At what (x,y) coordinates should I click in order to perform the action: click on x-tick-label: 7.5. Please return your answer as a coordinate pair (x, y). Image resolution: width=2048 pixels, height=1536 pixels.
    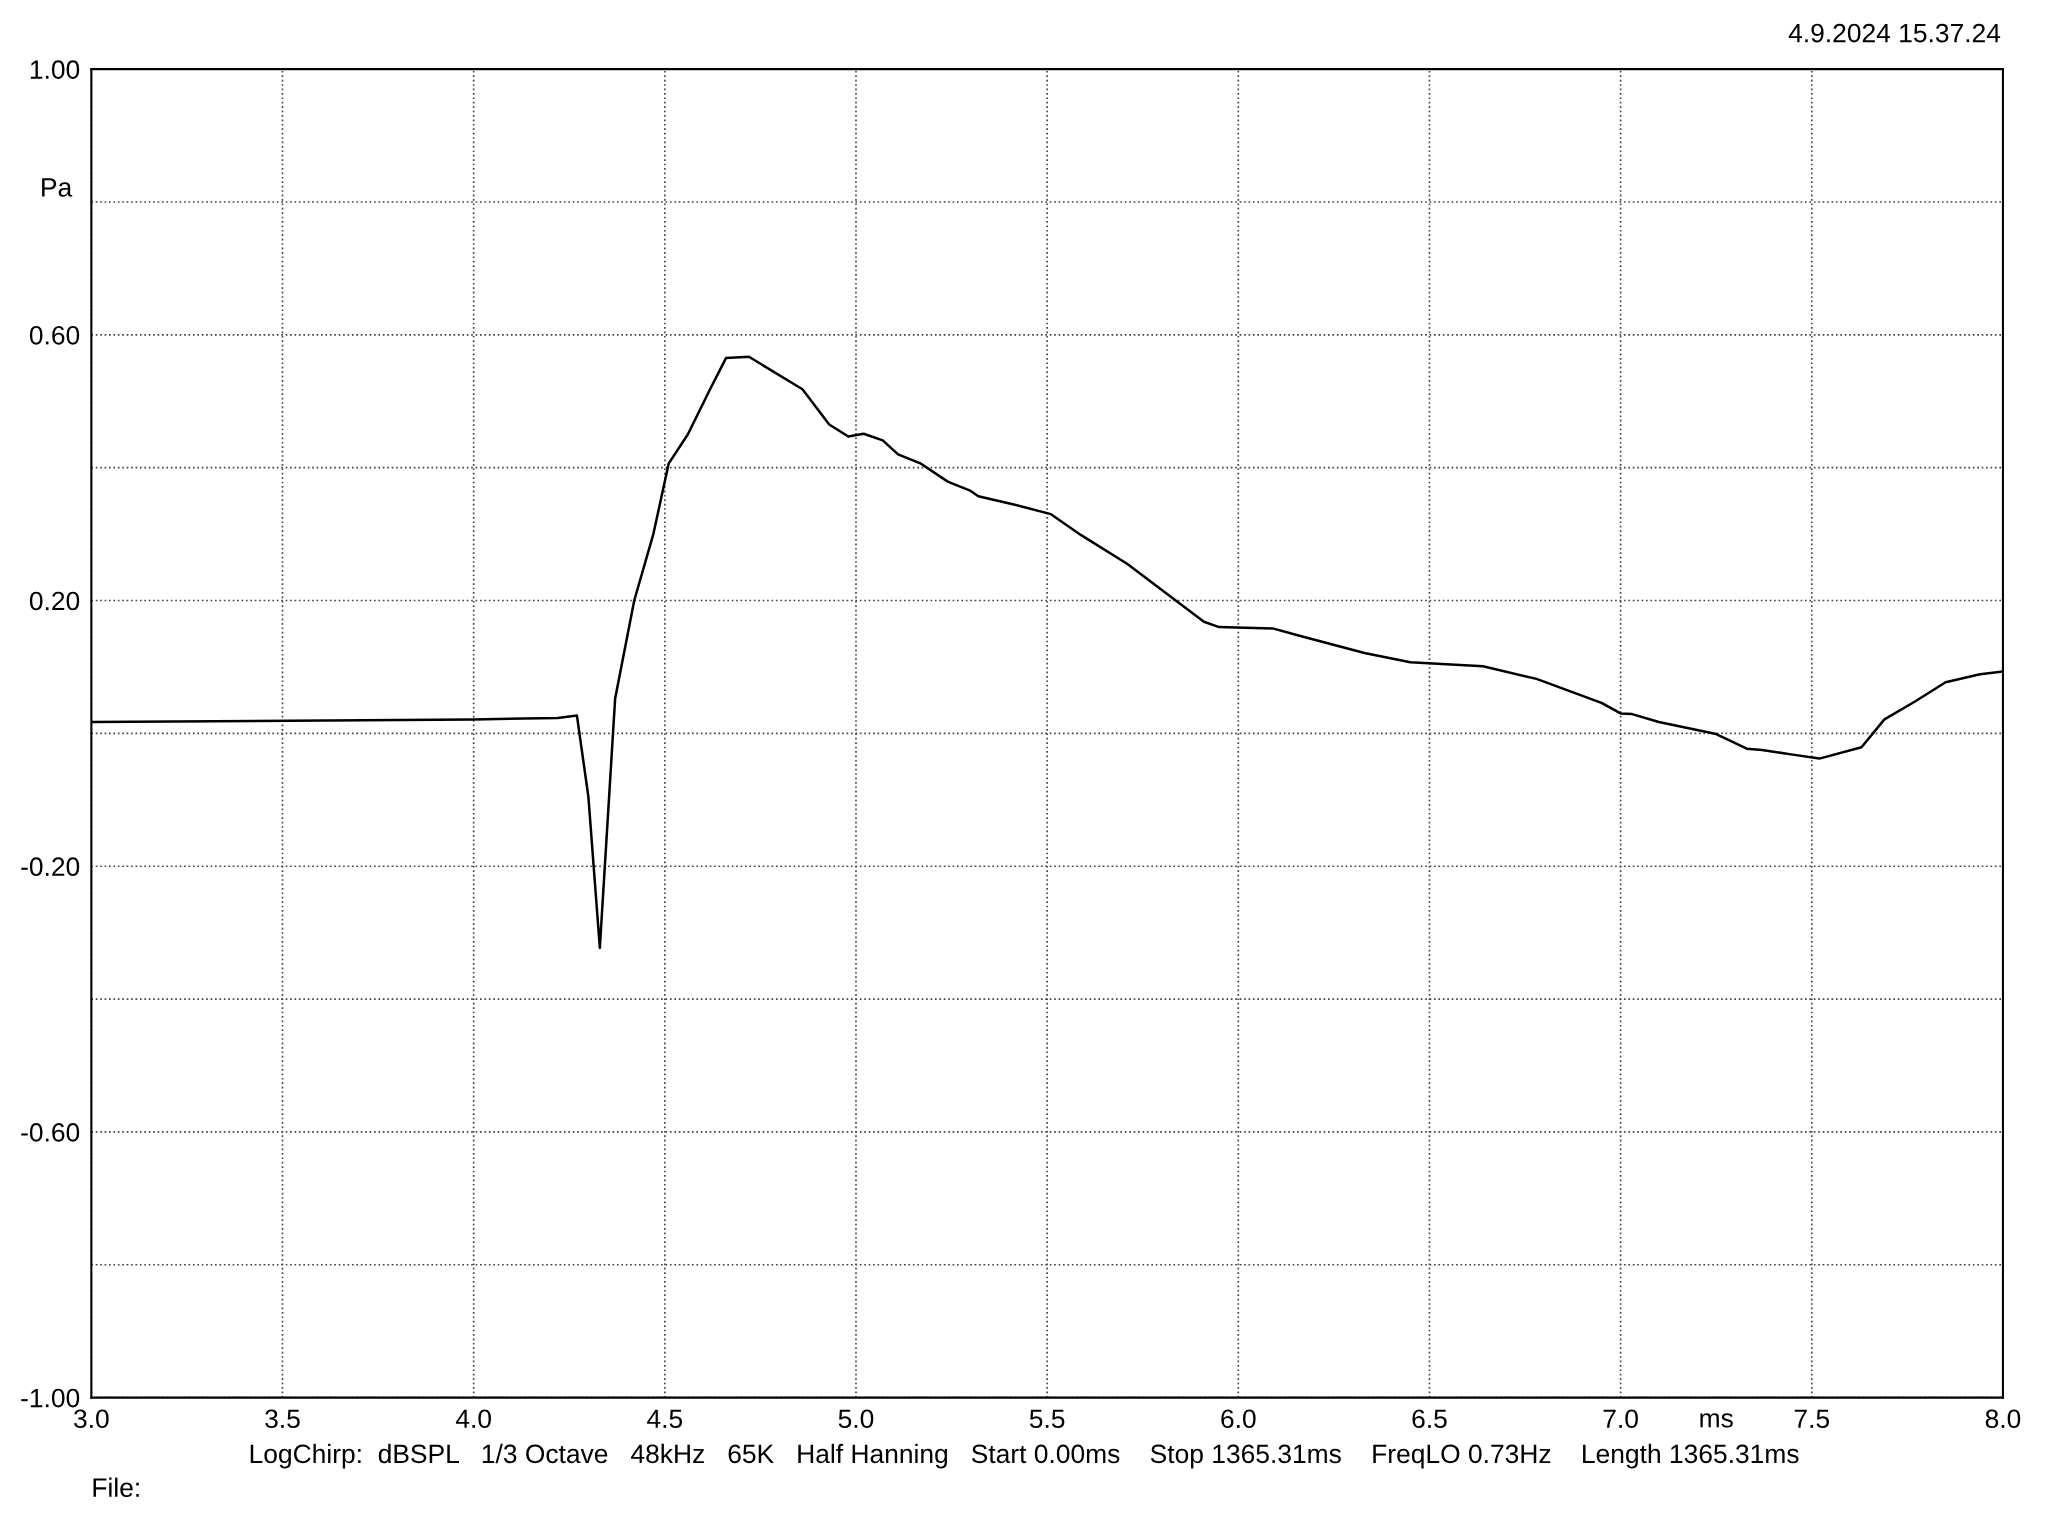
    Looking at the image, I should click on (1812, 1419).